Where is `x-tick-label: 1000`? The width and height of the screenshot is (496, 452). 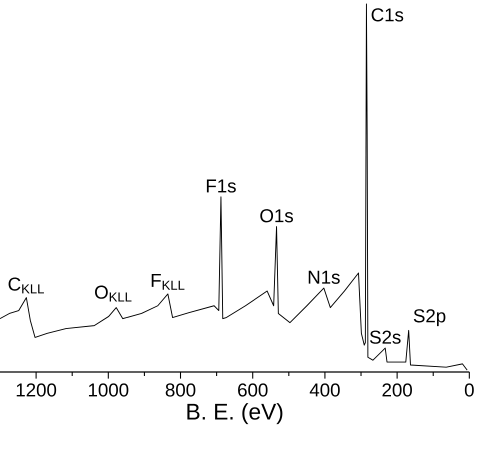 x-tick-label: 1000 is located at coordinates (108, 390).